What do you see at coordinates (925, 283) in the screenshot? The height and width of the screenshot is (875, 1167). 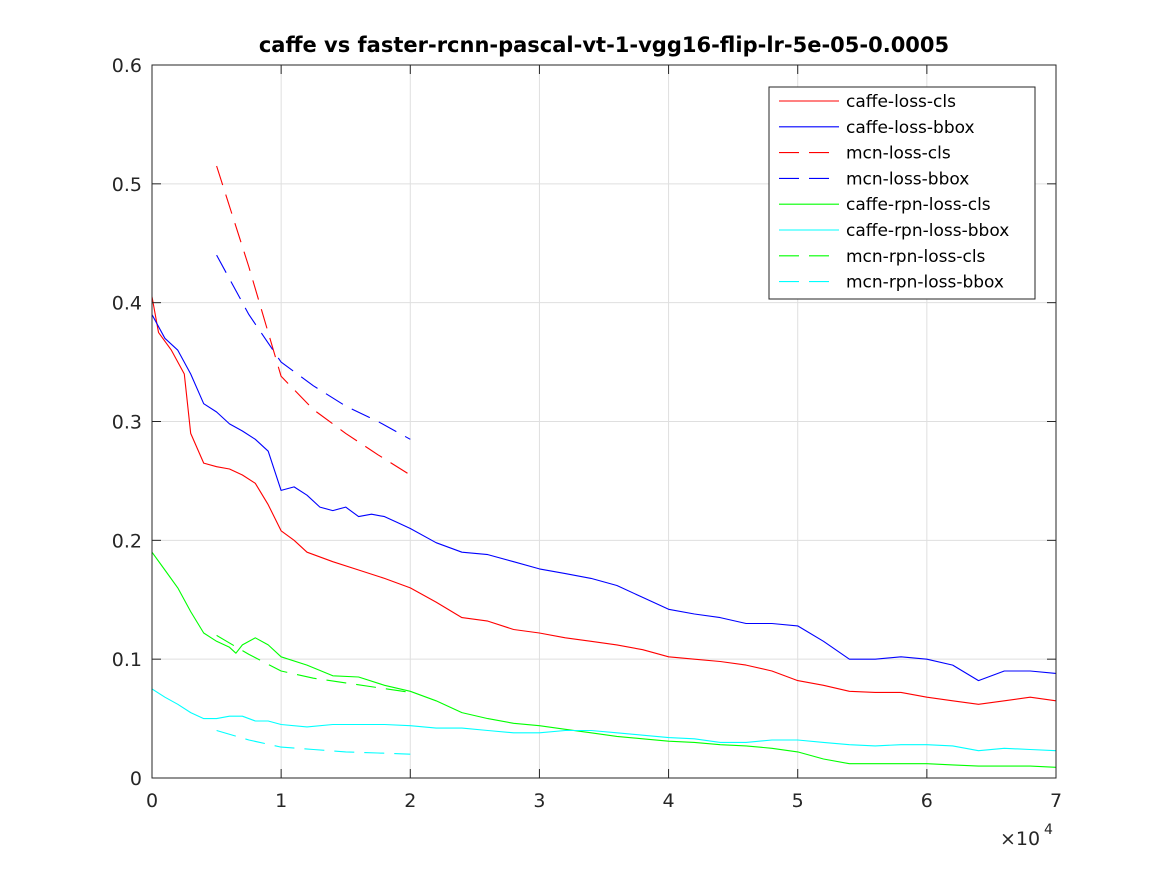 I see `legend-label-mcn-rpn-loss-bbox: mcn-rpn-loss-bbox` at bounding box center [925, 283].